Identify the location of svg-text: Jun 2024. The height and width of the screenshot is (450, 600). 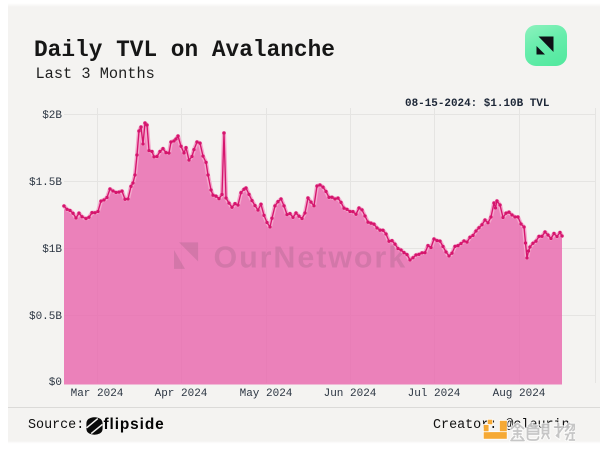
(350, 394).